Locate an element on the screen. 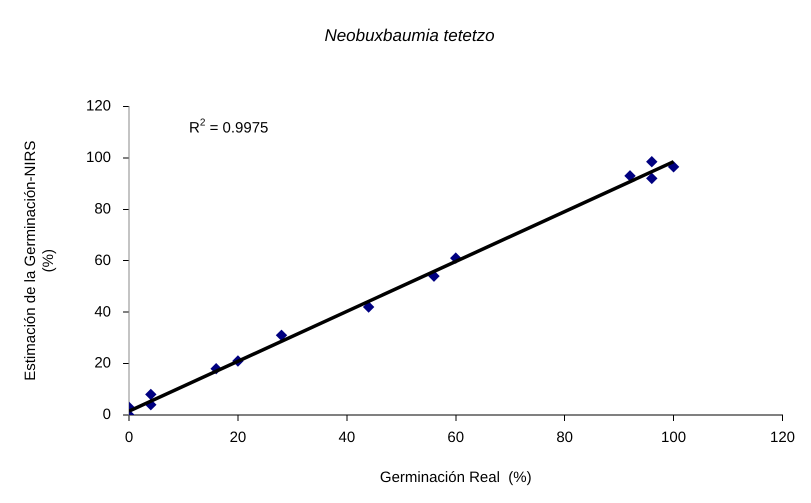 The height and width of the screenshot is (503, 811). y-tick-label: 100 is located at coordinates (99, 157).